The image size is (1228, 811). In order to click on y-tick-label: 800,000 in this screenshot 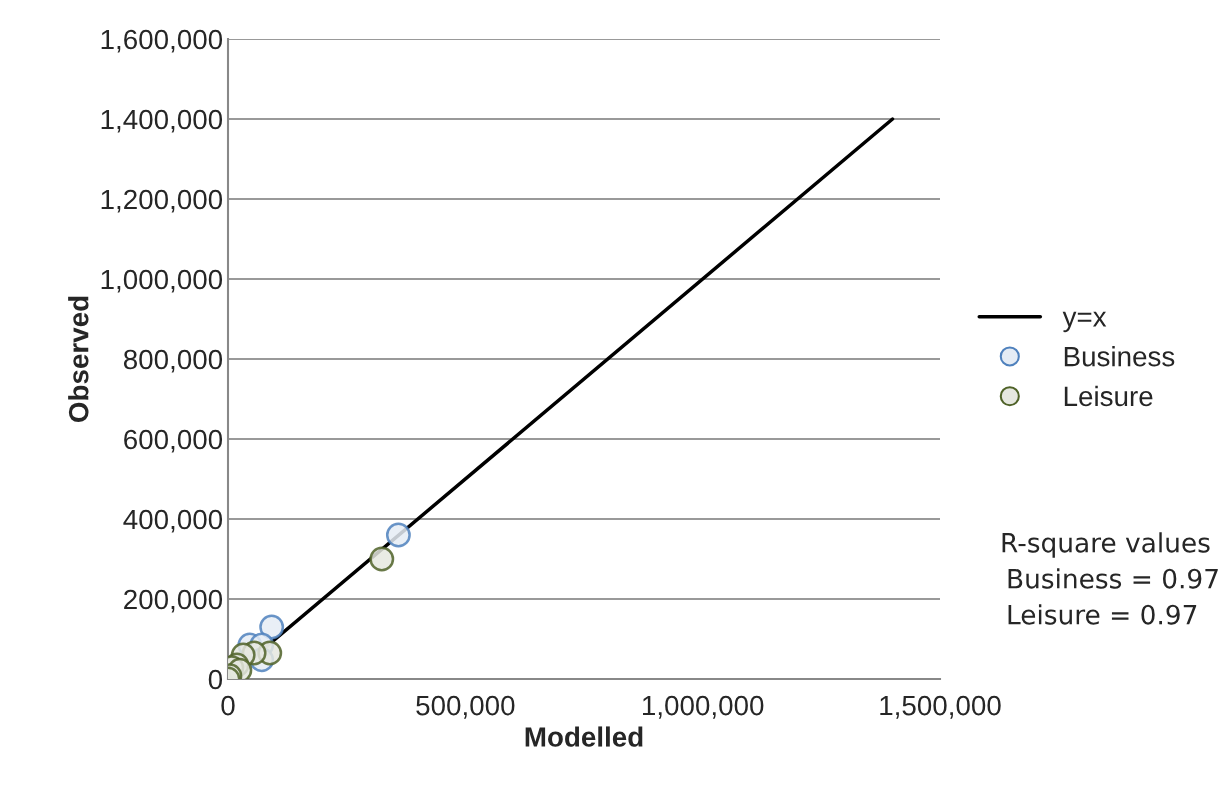, I will do `click(173, 361)`.